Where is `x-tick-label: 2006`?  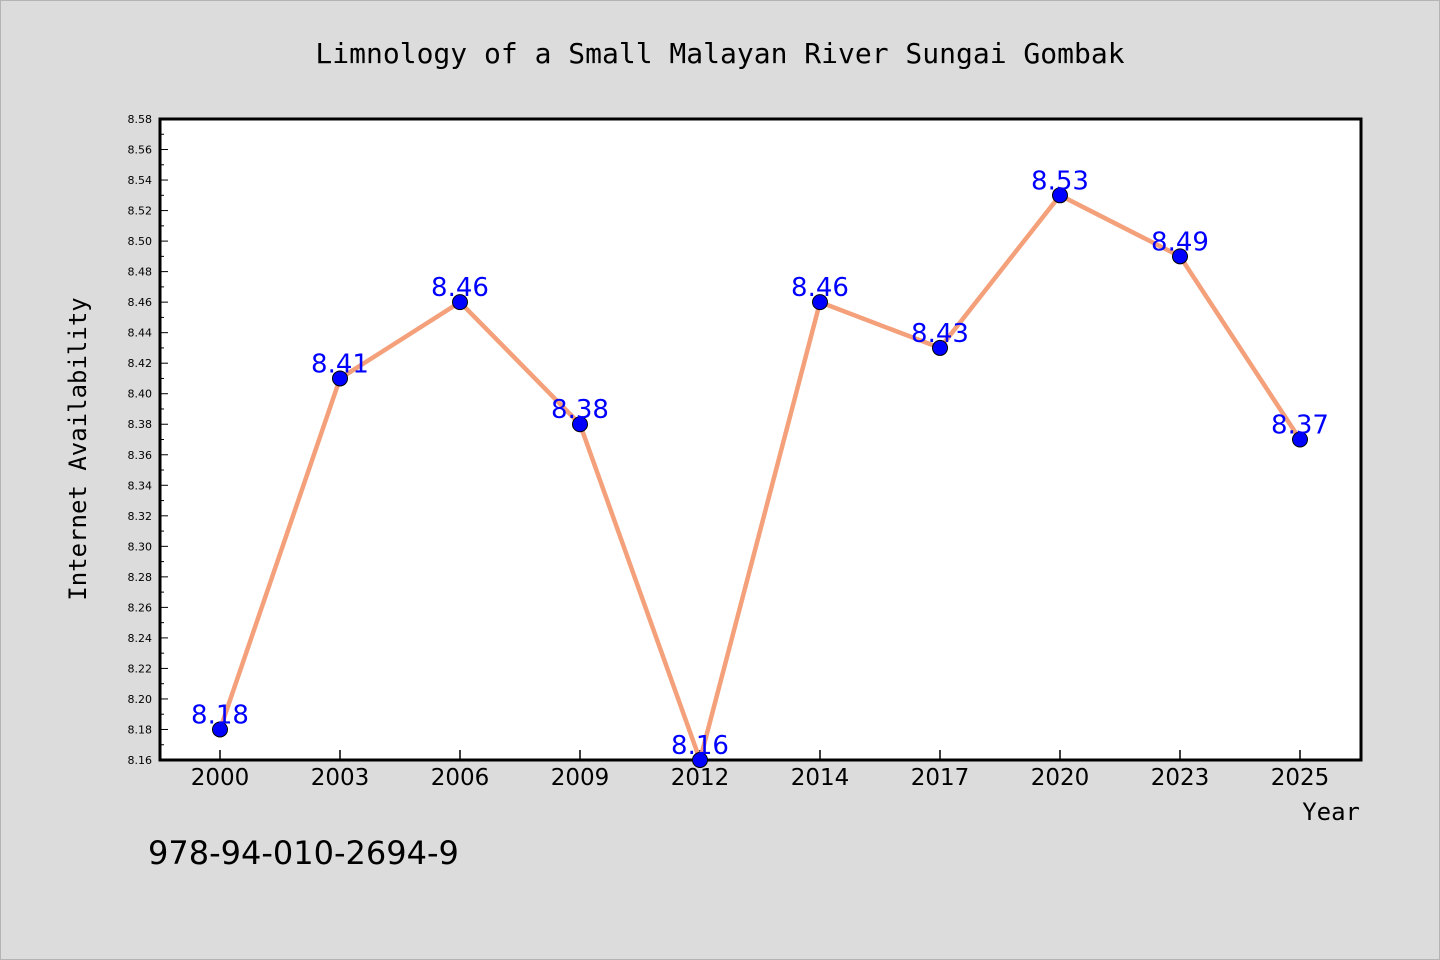 x-tick-label: 2006 is located at coordinates (460, 778).